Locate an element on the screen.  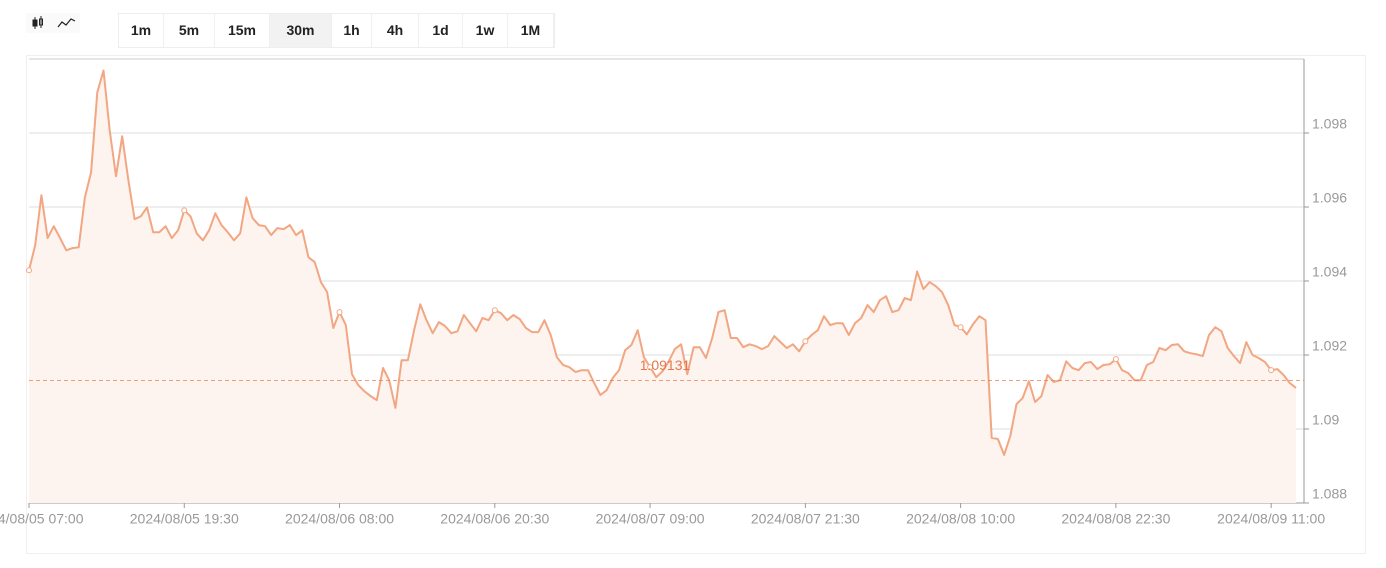
style-icons is located at coordinates (54, 22).